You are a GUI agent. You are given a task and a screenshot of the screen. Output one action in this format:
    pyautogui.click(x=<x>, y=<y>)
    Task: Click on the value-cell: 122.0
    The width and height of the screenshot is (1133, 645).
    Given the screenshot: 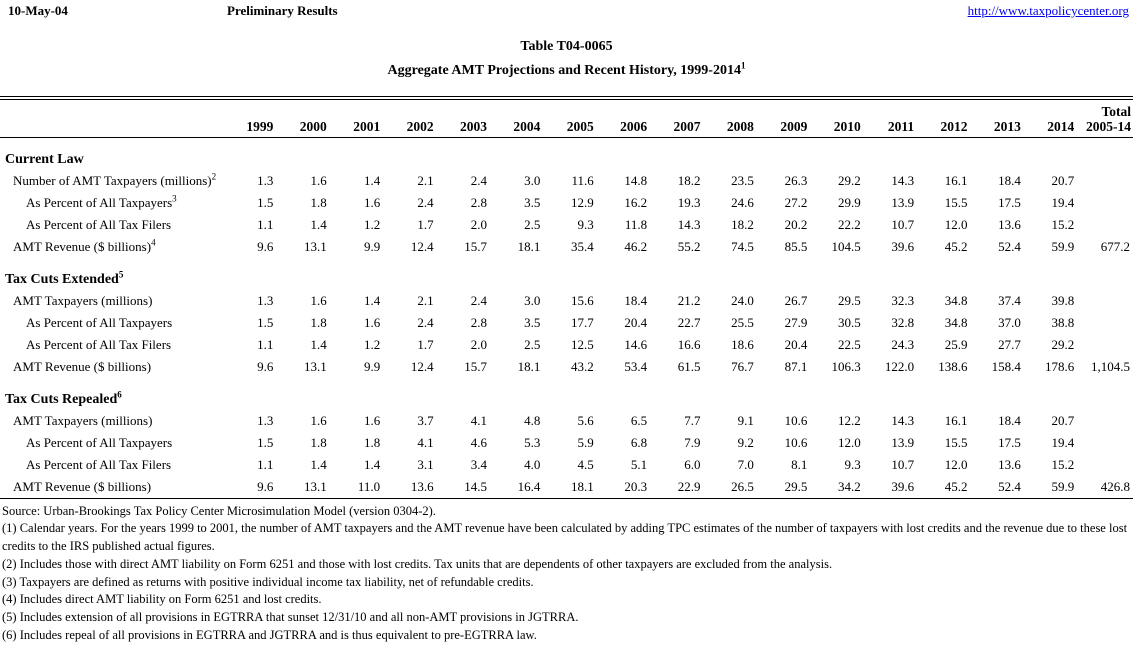 What is the action you would take?
    pyautogui.click(x=899, y=366)
    